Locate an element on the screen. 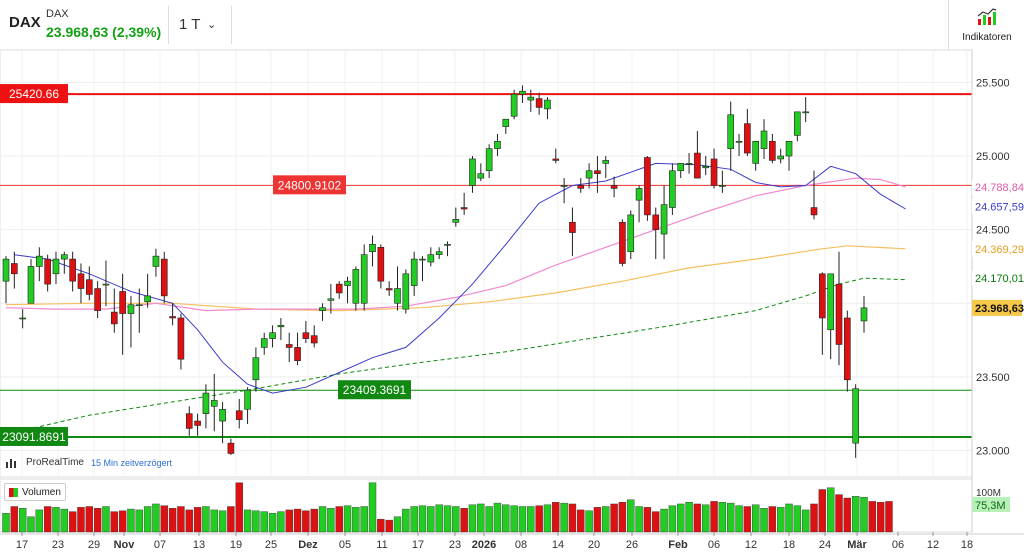 The width and height of the screenshot is (1024, 554). x-tick-label: 19 is located at coordinates (236, 545).